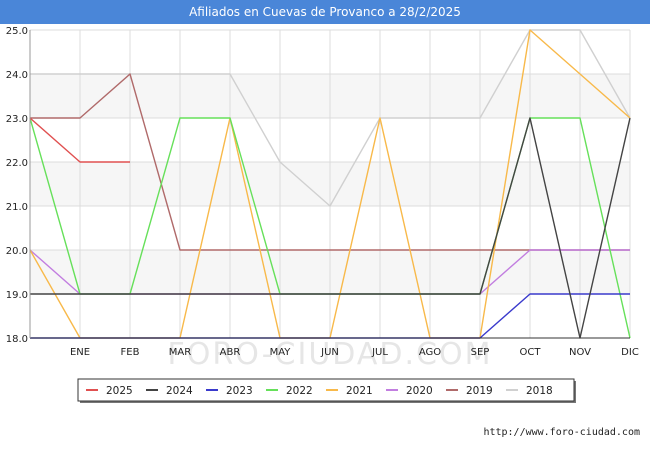 The height and width of the screenshot is (450, 650). What do you see at coordinates (239, 391) in the screenshot?
I see `legend-label-2023: 2023` at bounding box center [239, 391].